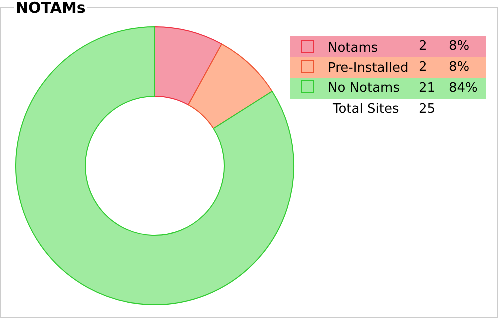 This screenshot has width=500, height=320. Describe the element at coordinates (463, 88) in the screenshot. I see `text: 84%` at that location.